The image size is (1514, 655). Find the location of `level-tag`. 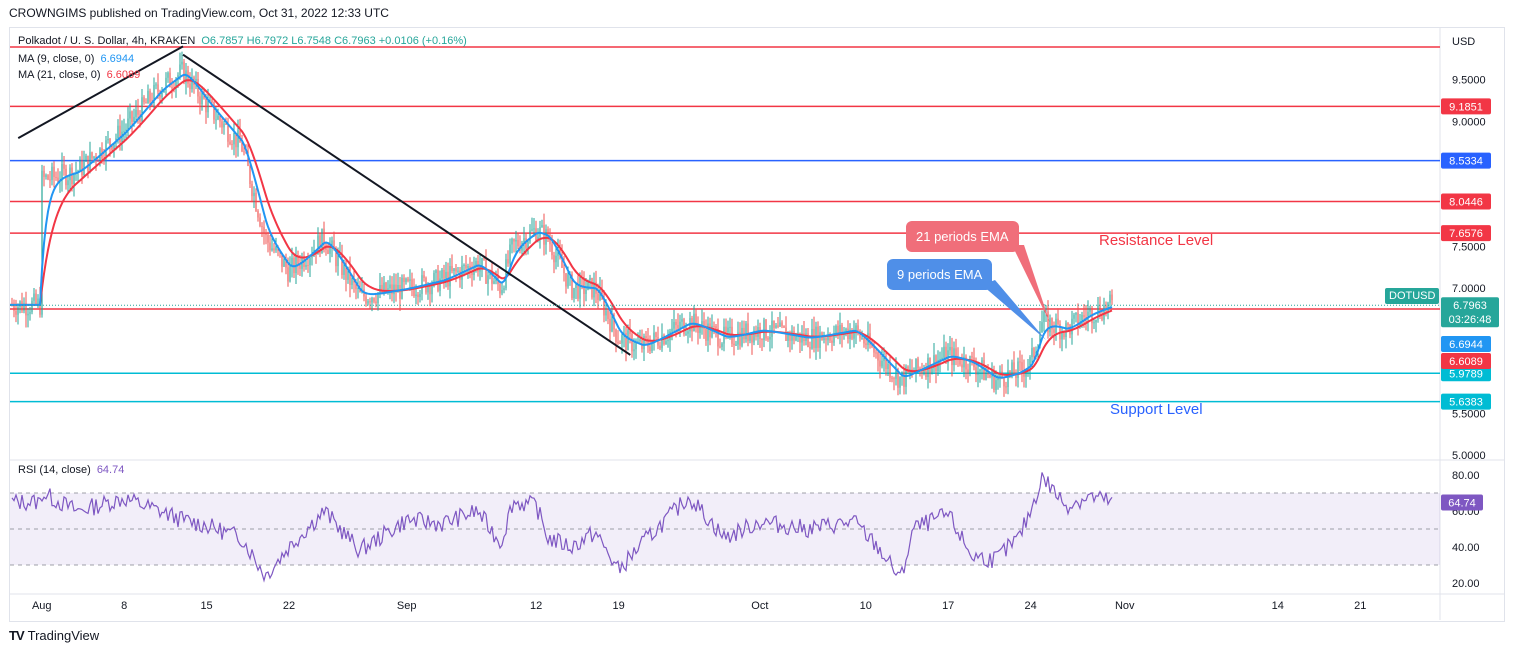

level-tag is located at coordinates (1466, 201).